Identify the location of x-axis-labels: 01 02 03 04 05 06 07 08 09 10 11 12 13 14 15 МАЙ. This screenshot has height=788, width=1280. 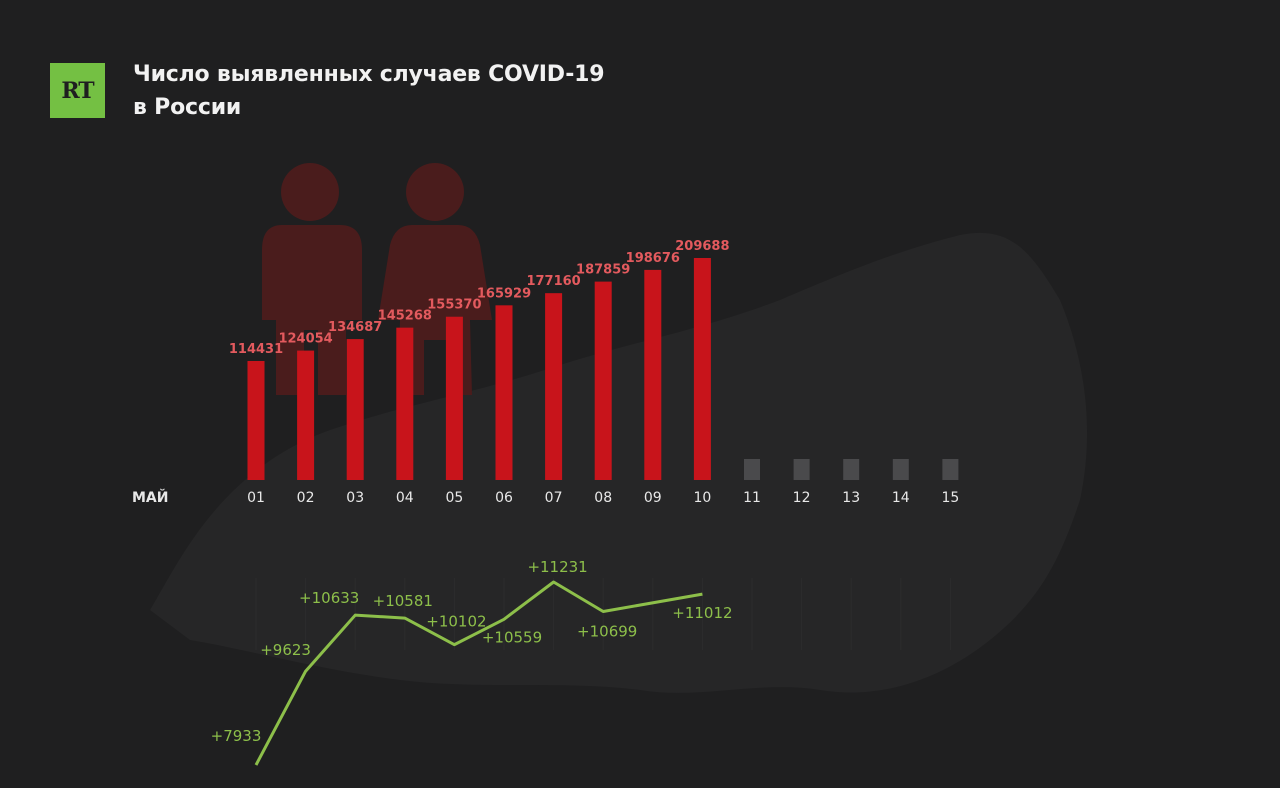
(545, 497).